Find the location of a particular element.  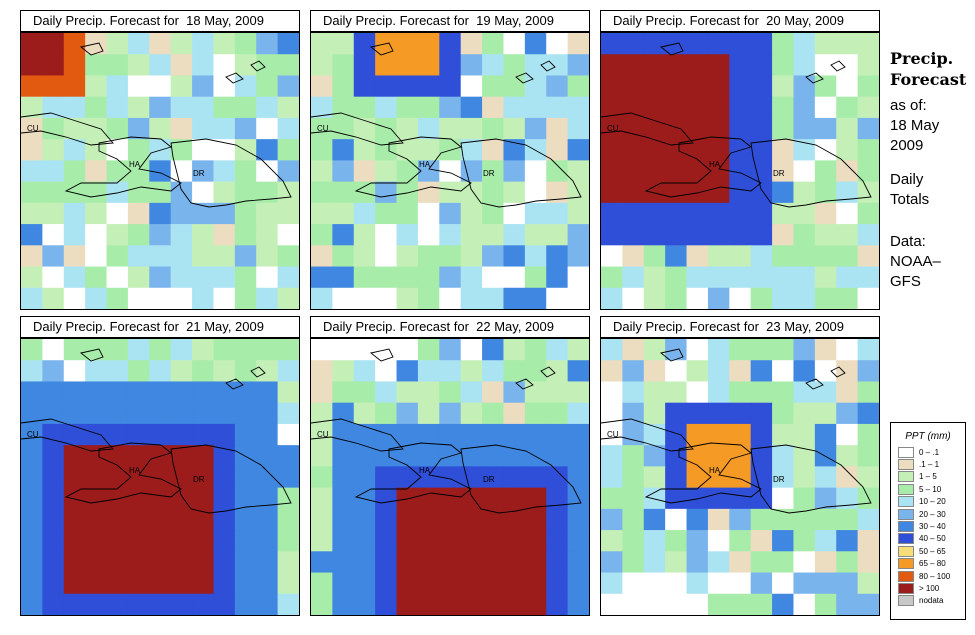

map-label-dr: DR is located at coordinates (779, 173).